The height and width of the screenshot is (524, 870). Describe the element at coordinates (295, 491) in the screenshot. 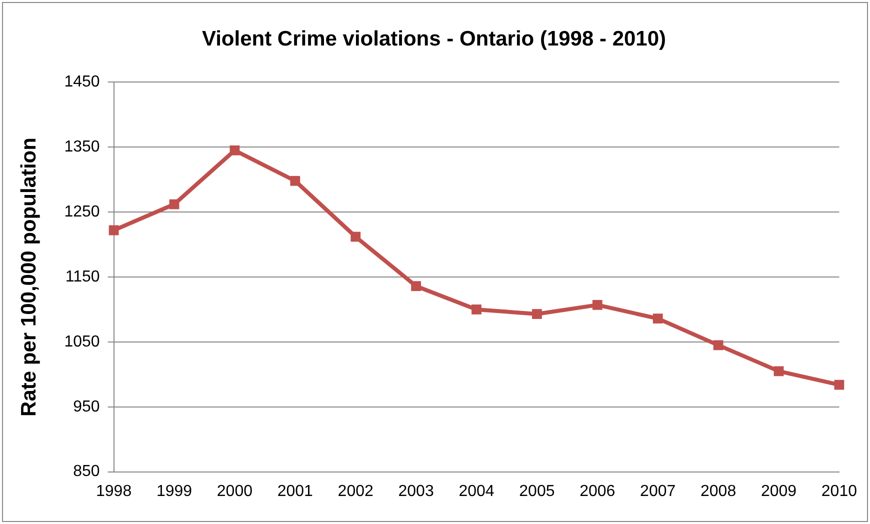

I see `x-tick-label: 2001` at that location.